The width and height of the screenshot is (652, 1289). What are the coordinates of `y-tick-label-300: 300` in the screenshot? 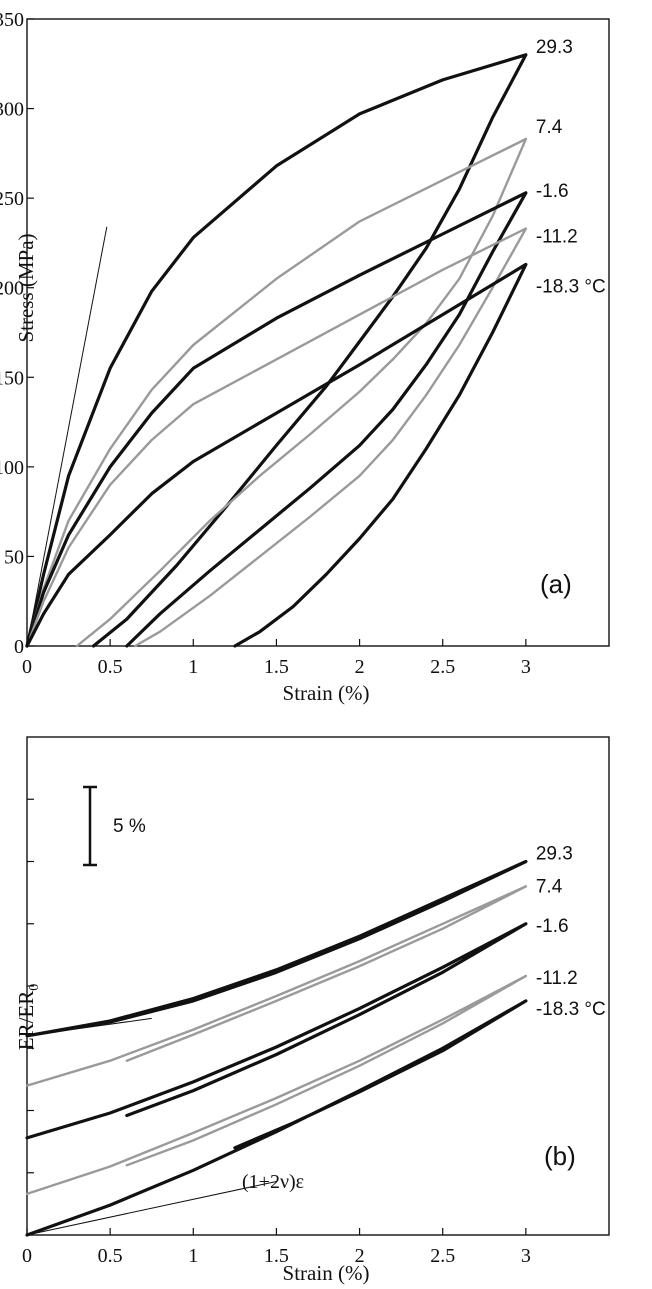 It's located at (12, 110).